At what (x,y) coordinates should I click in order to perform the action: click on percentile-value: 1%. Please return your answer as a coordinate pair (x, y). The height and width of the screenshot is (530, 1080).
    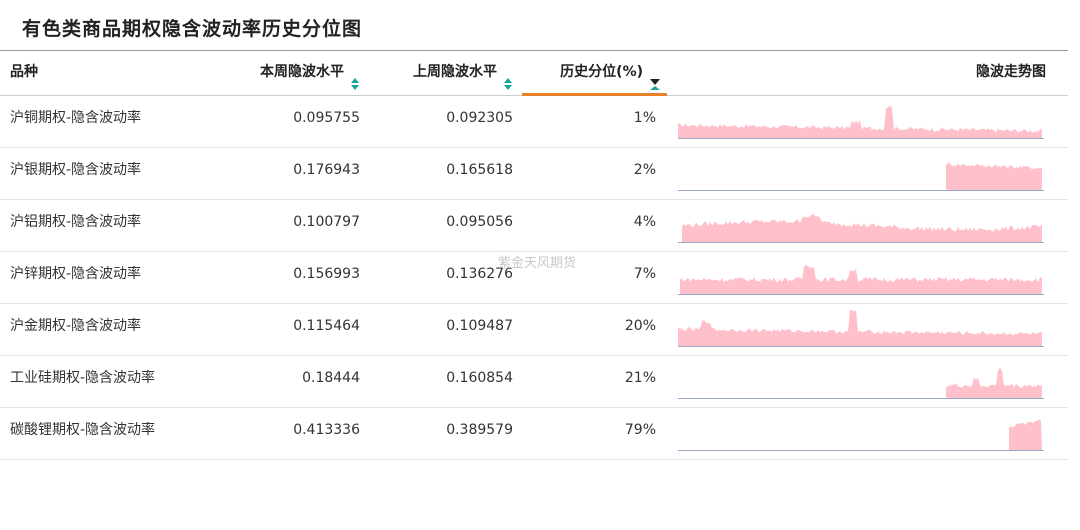
    Looking at the image, I should click on (644, 118).